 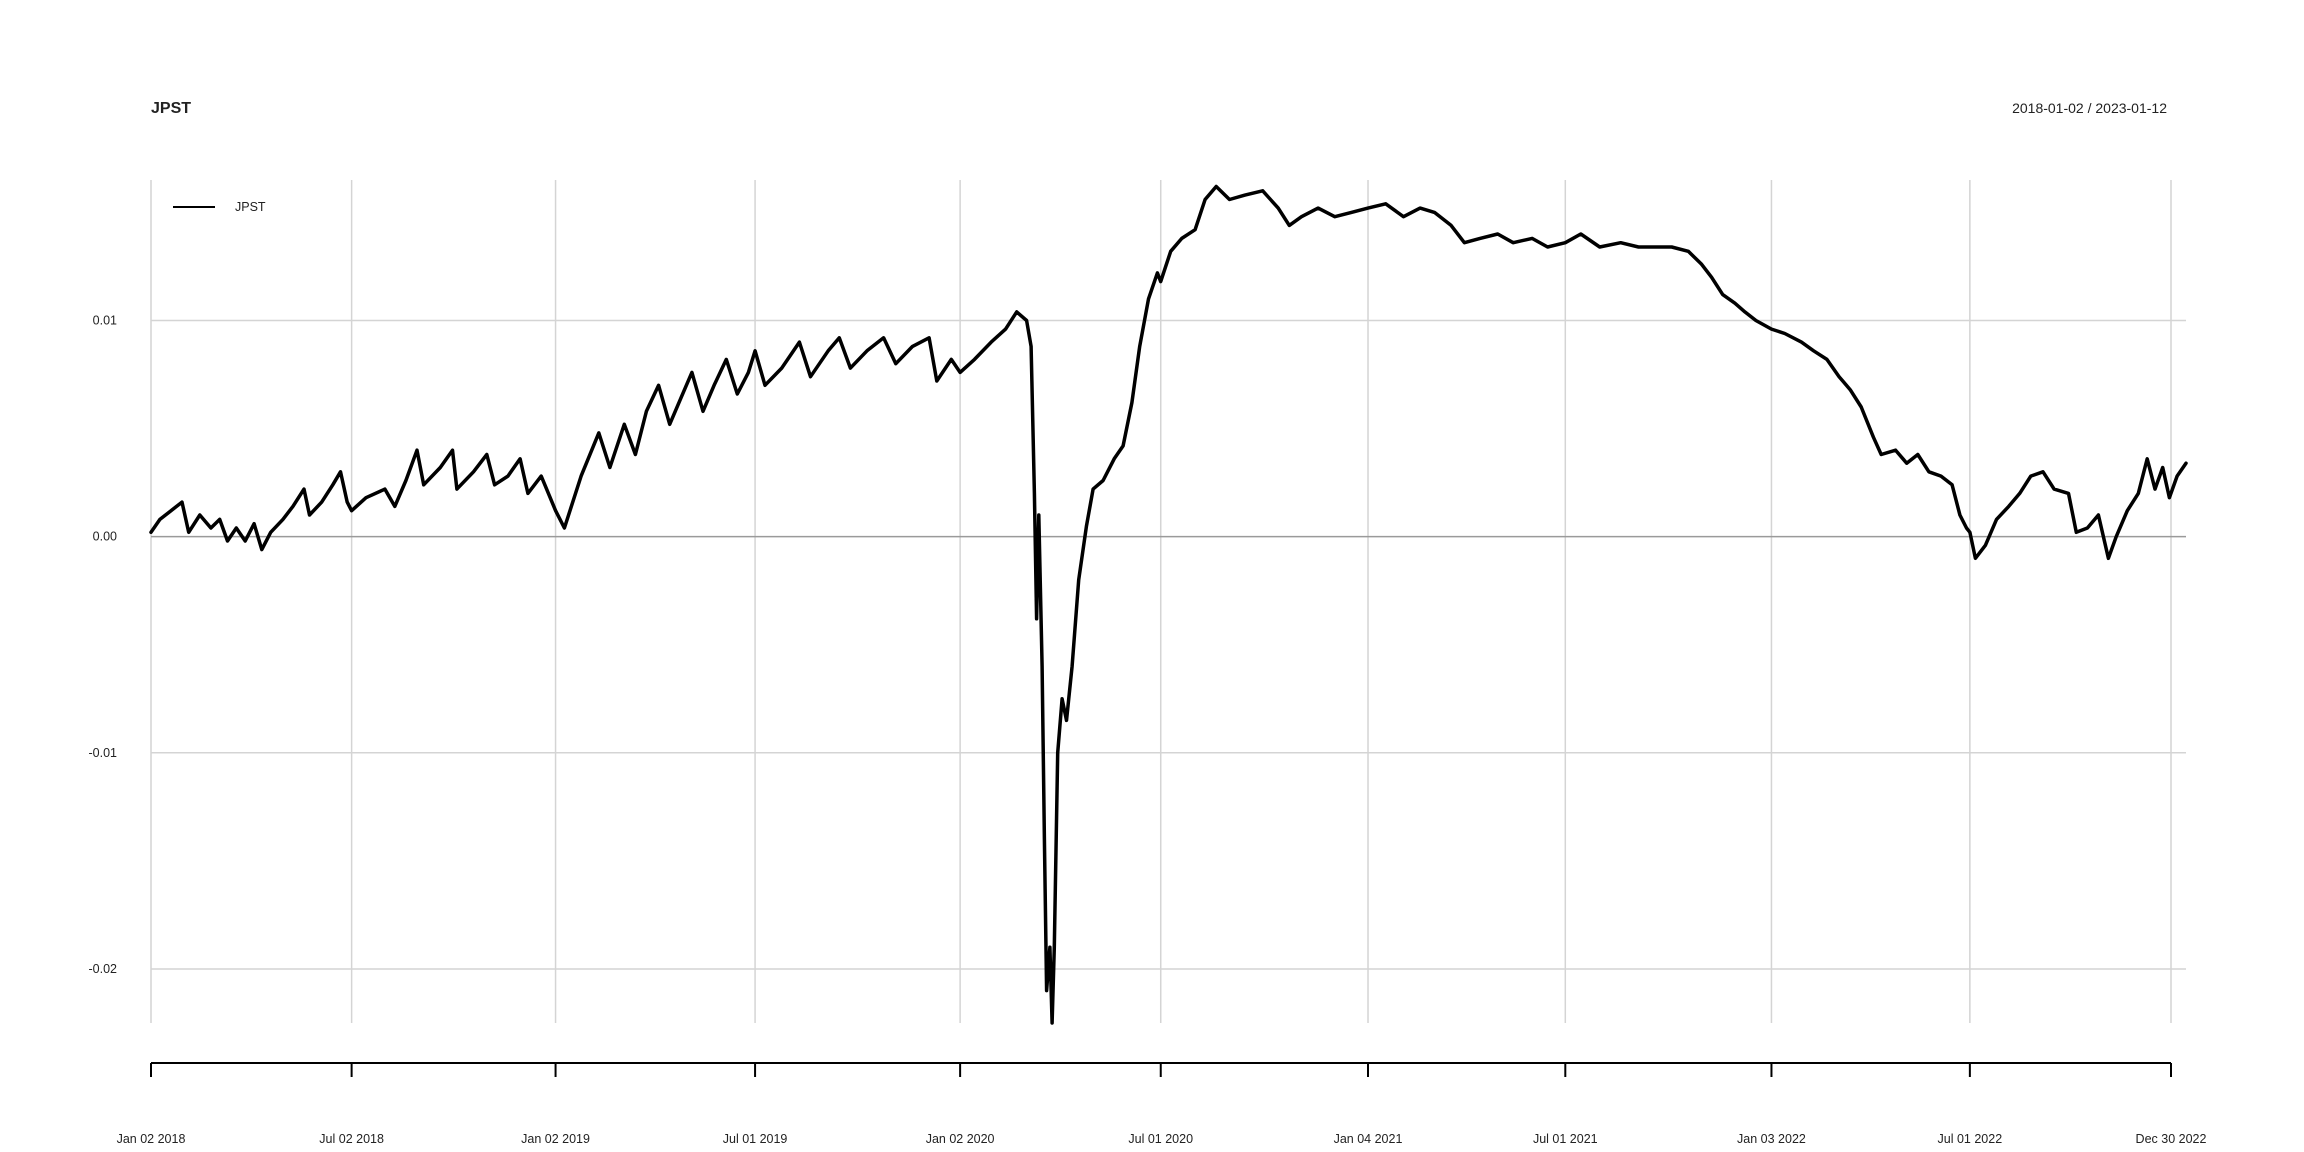 I want to click on legend-label-jpst: JPST, so click(x=250, y=207).